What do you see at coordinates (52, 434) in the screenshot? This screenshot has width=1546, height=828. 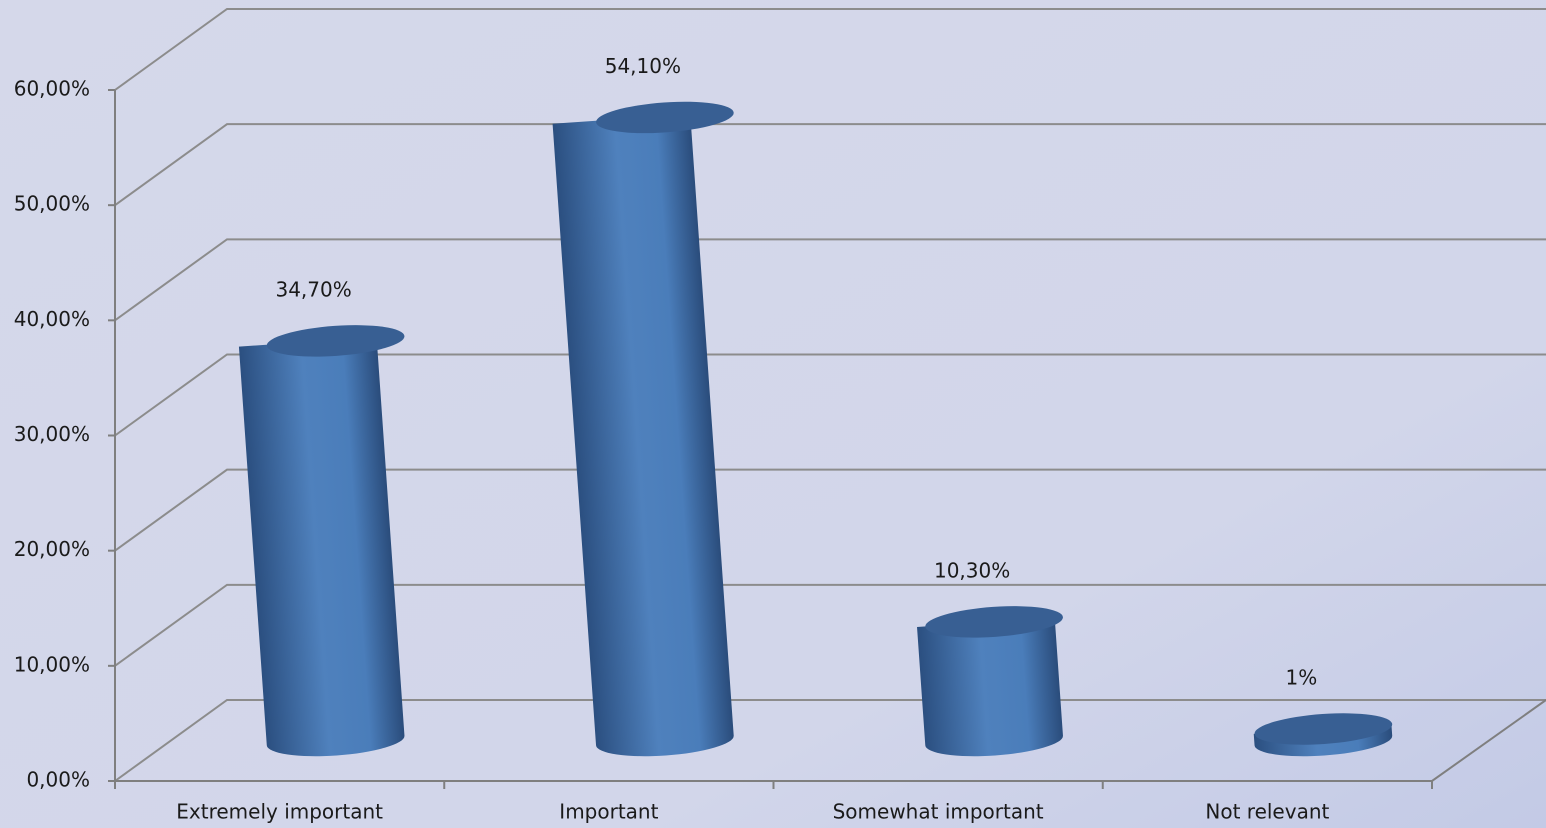 I see `y-tick-label: 30,00%` at bounding box center [52, 434].